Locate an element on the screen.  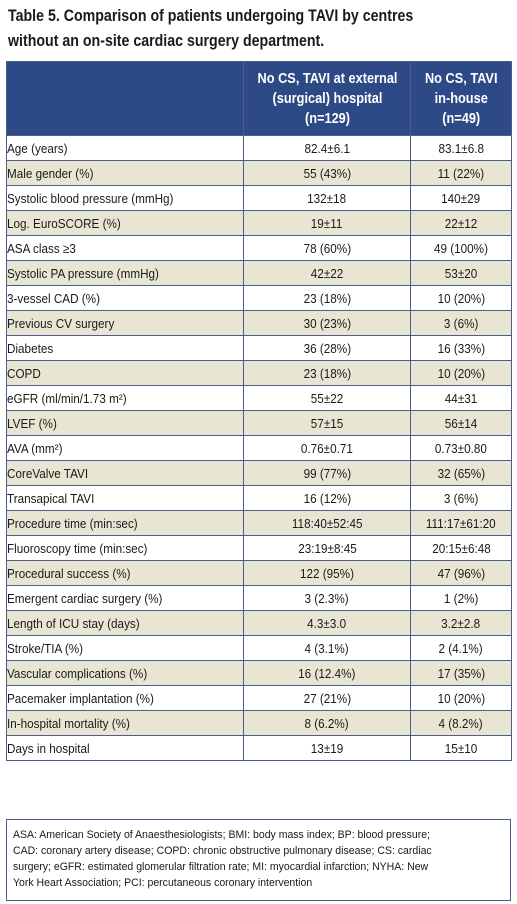
inhouse-value-cell: 140±29 is located at coordinates (461, 198).